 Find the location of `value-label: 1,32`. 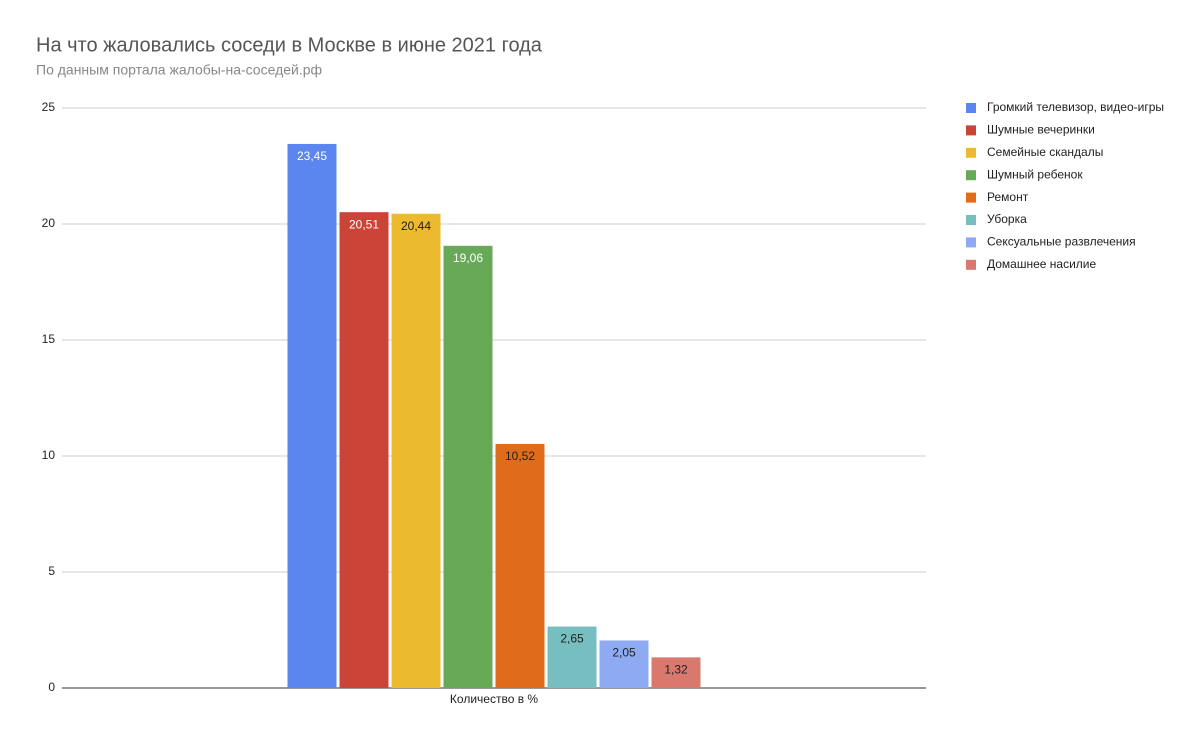

value-label: 1,32 is located at coordinates (676, 670).